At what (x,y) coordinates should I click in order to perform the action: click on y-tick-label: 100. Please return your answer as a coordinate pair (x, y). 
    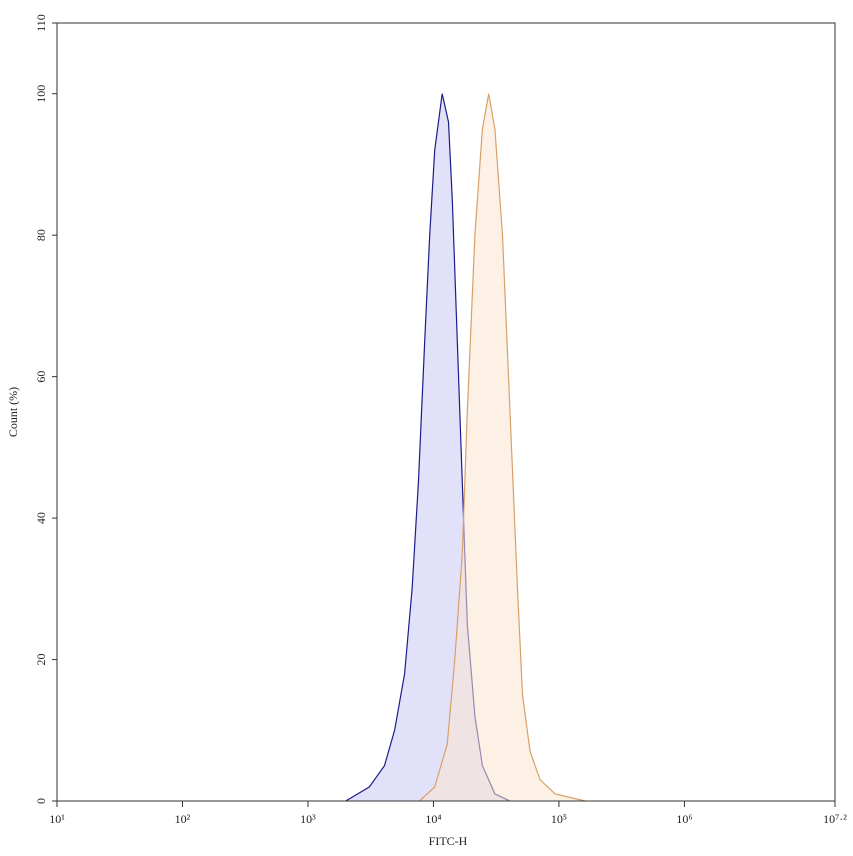
    Looking at the image, I should click on (41, 94).